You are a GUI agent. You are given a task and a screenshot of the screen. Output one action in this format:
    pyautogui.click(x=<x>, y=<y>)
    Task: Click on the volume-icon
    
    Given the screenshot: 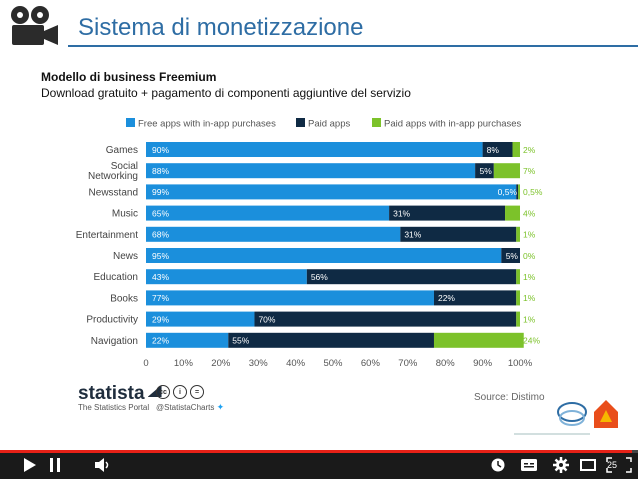 What is the action you would take?
    pyautogui.click(x=102, y=465)
    